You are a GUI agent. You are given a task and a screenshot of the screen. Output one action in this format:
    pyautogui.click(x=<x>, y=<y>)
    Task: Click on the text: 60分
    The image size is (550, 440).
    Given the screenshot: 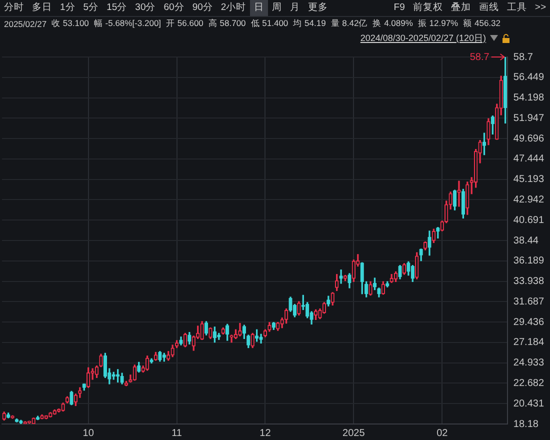 What is the action you would take?
    pyautogui.click(x=174, y=8)
    